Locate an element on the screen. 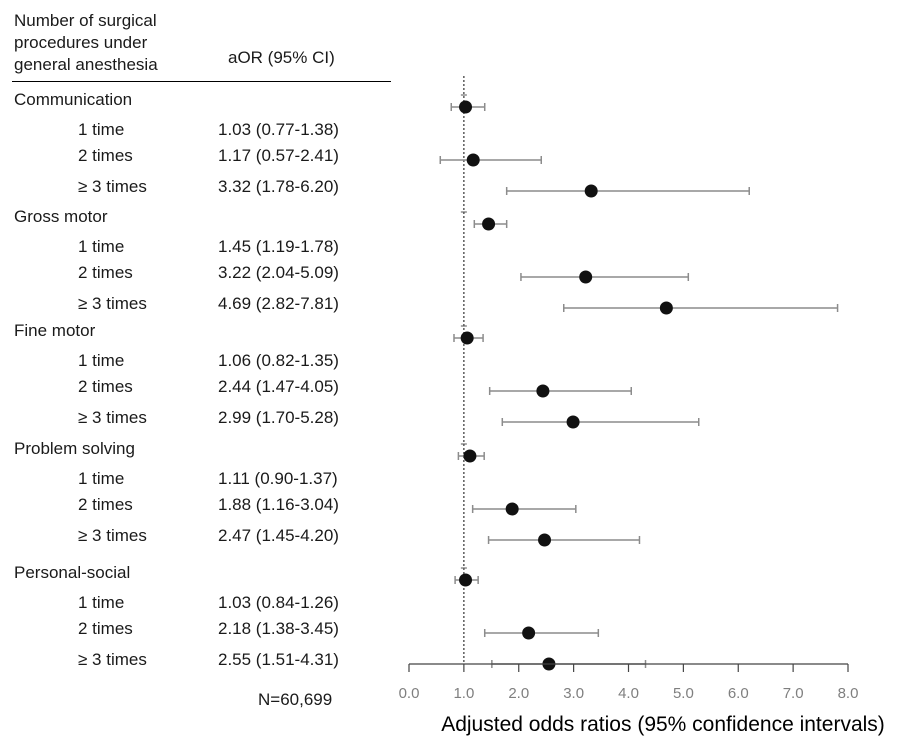 The width and height of the screenshot is (922, 739). group-label: Gross motor is located at coordinates (61, 216).